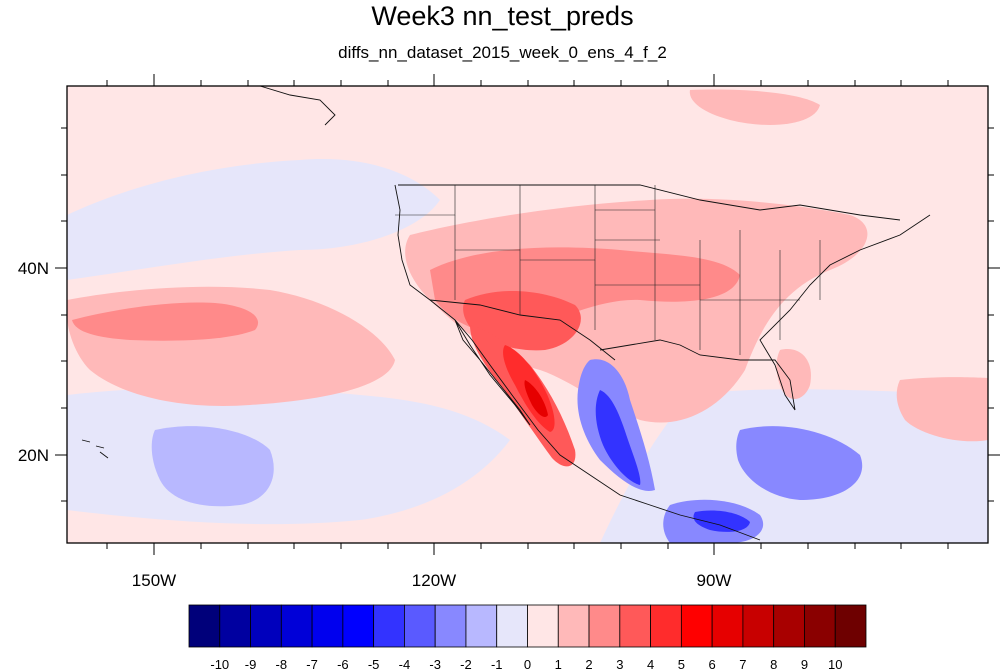  Describe the element at coordinates (212, 466) in the screenshot. I see `anomaly-region-blue-pacific` at that location.